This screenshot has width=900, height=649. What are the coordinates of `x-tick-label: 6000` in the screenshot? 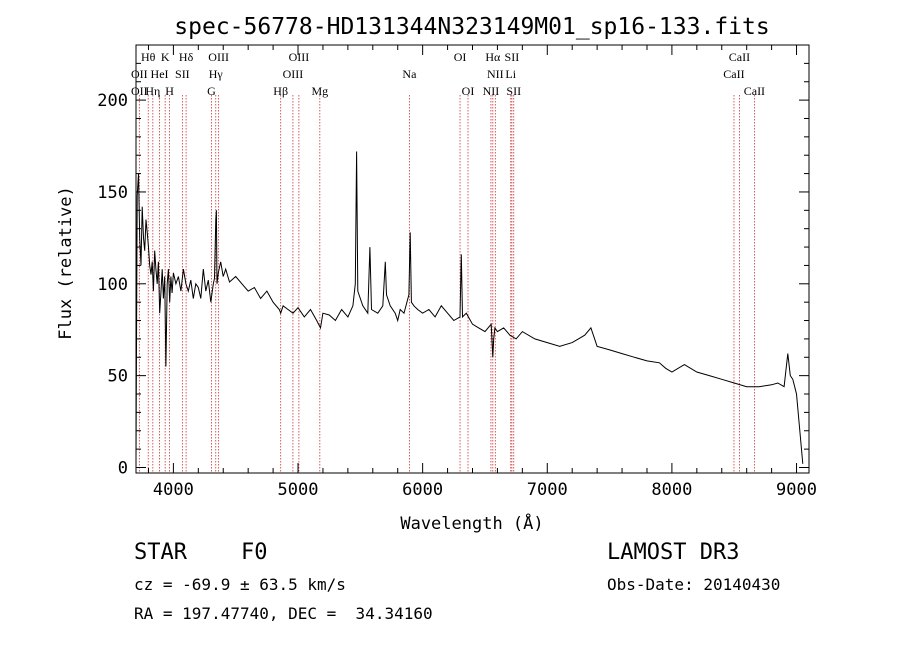 It's located at (422, 490).